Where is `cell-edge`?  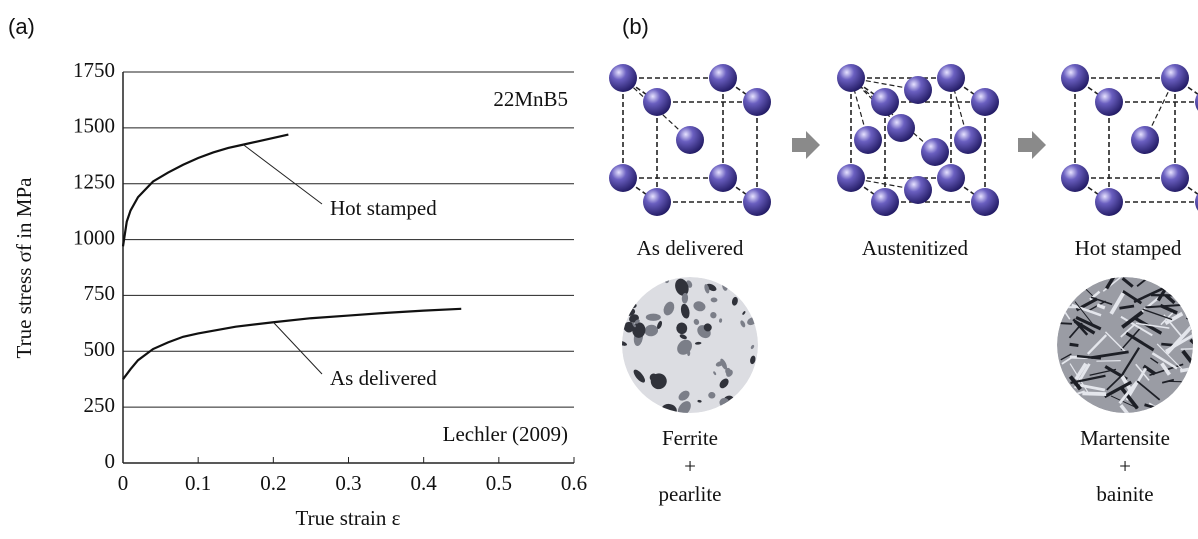
cell-edge is located at coordinates (893, 115).